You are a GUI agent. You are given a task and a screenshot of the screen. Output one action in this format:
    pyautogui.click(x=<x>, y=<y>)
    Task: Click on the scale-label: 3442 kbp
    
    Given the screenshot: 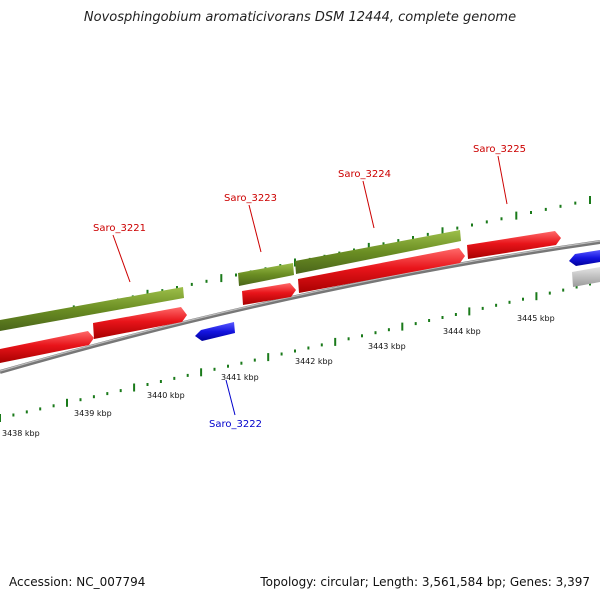 What is the action you would take?
    pyautogui.click(x=314, y=361)
    